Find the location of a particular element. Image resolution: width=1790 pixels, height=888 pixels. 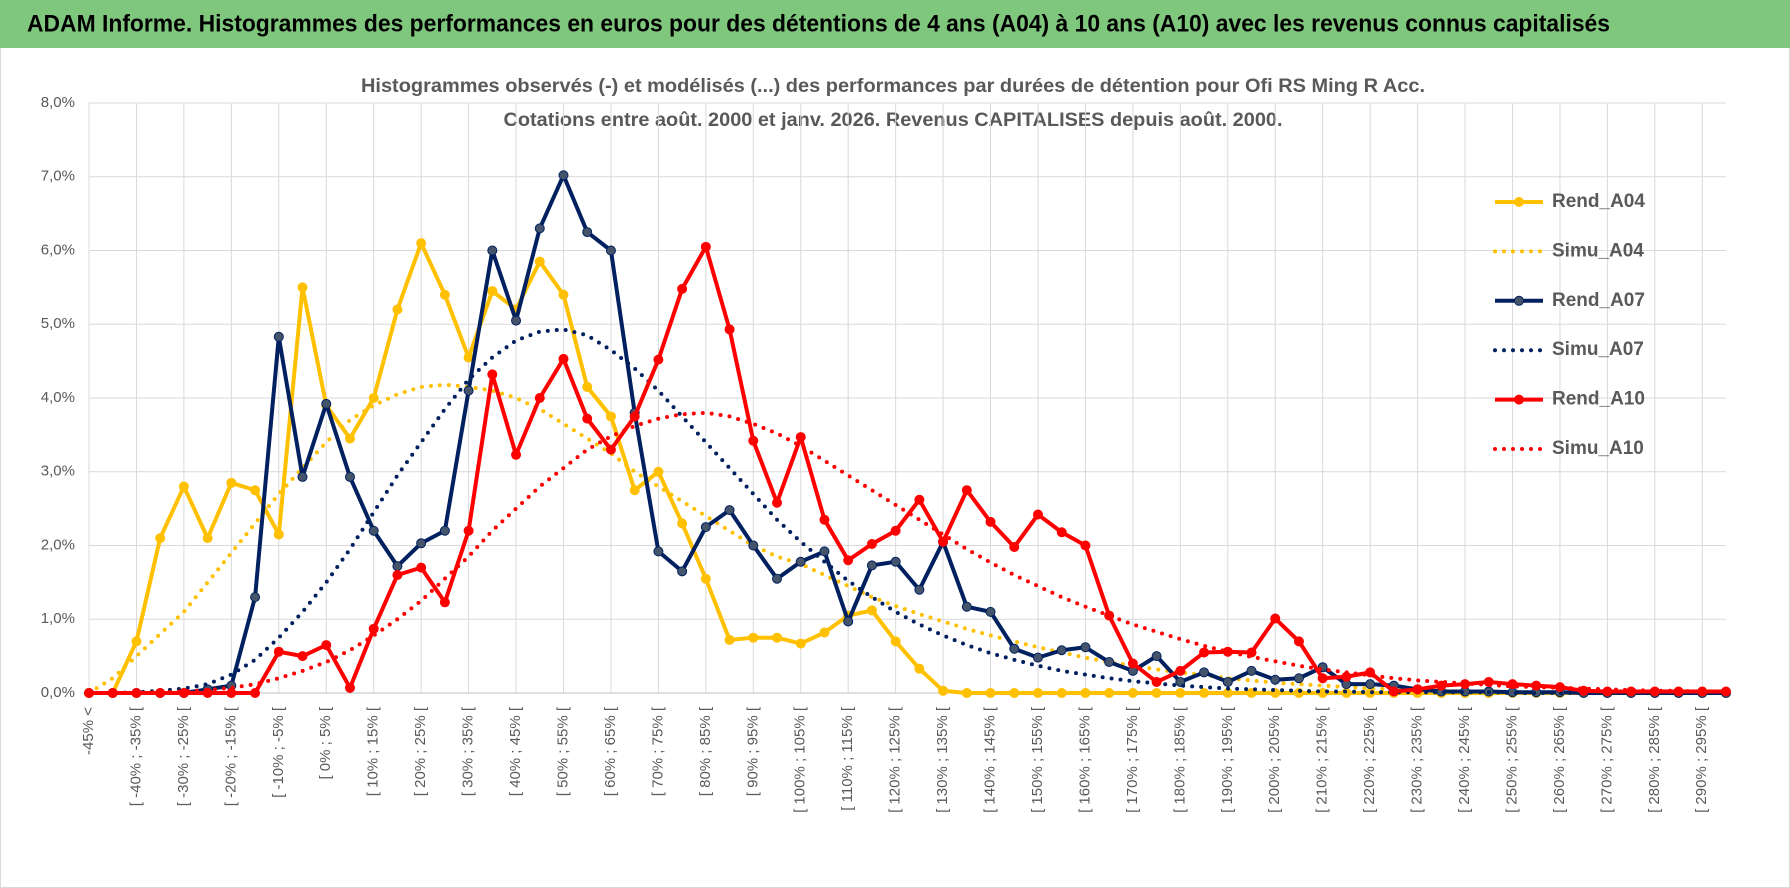

y-tick-label: 5,0% is located at coordinates (58, 323).